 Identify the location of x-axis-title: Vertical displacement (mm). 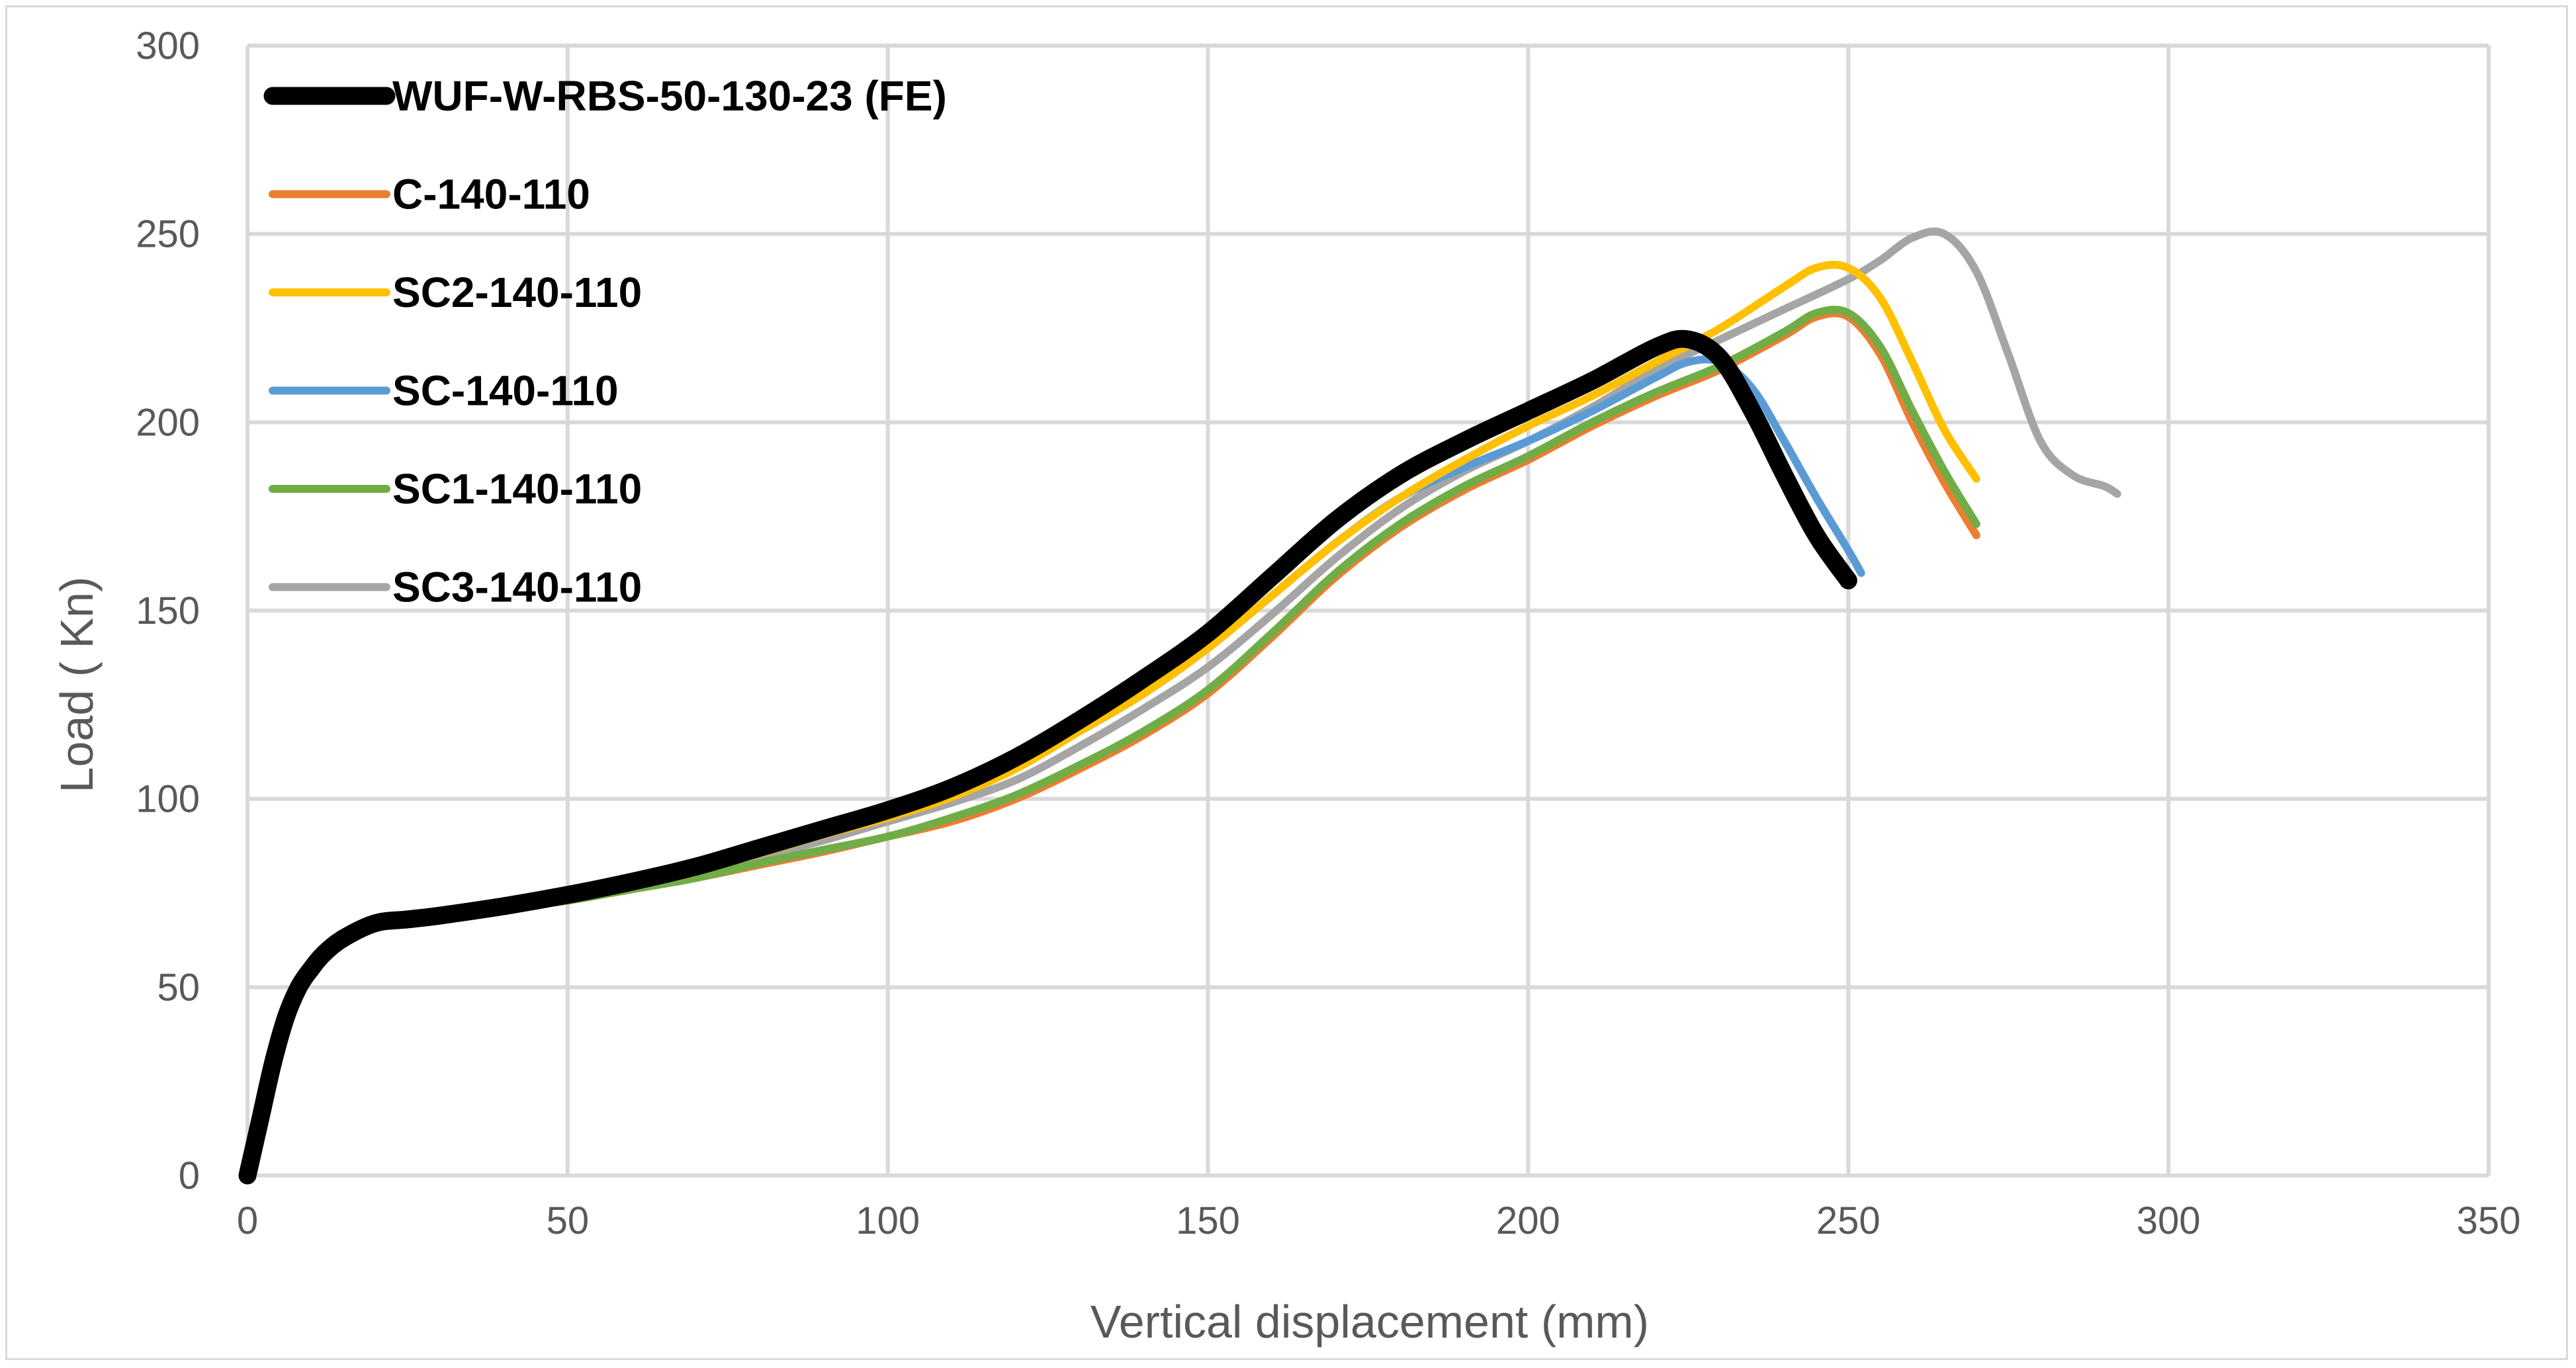
(1369, 1321).